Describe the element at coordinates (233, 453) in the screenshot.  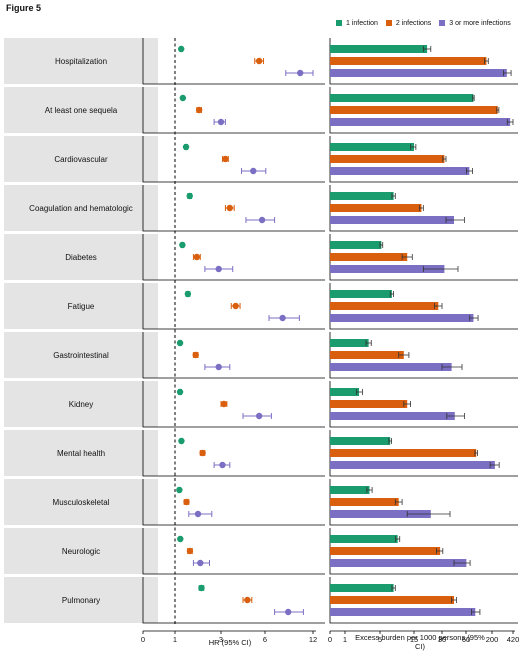
I see `hr-row-frame-mental-health` at that location.